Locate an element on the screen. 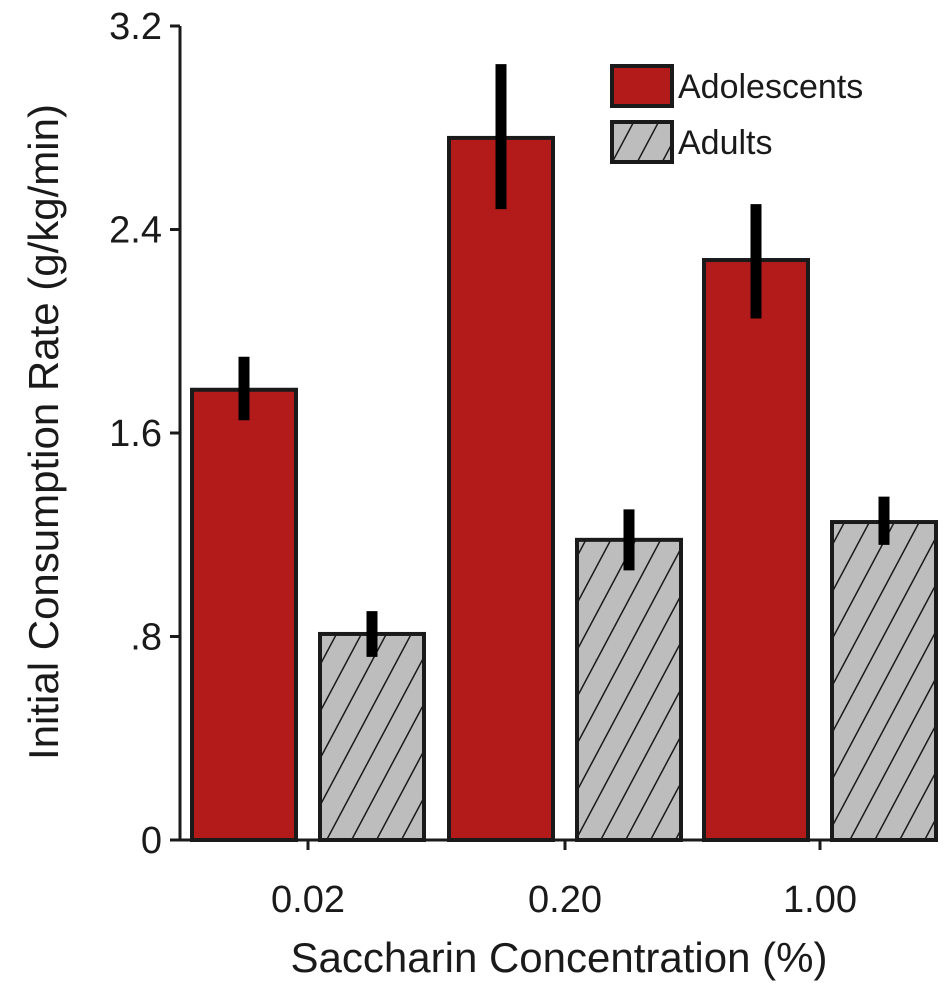 This screenshot has height=983, width=951. bar-adolescents-0.20 is located at coordinates (501, 489).